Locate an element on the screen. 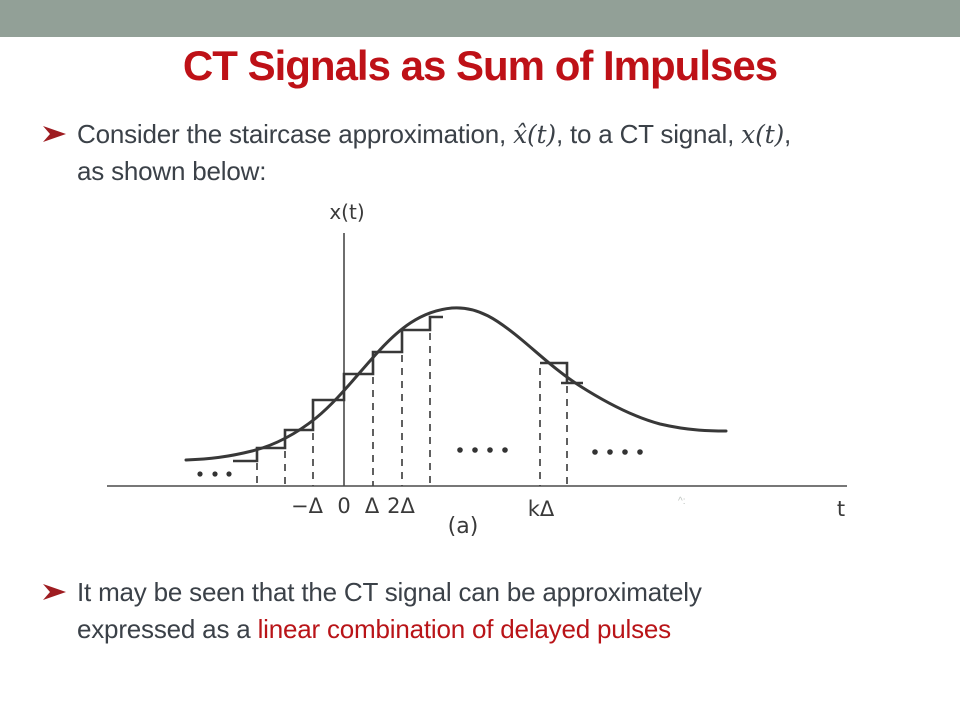 The height and width of the screenshot is (720, 960). ellipsis-dots-left is located at coordinates (214, 474).